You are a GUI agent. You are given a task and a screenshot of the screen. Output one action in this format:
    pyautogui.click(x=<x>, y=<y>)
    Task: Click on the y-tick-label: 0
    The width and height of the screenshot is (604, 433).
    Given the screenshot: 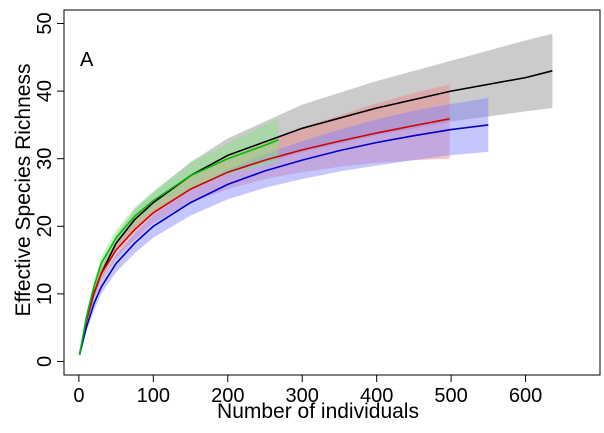 What is the action you would take?
    pyautogui.click(x=45, y=361)
    